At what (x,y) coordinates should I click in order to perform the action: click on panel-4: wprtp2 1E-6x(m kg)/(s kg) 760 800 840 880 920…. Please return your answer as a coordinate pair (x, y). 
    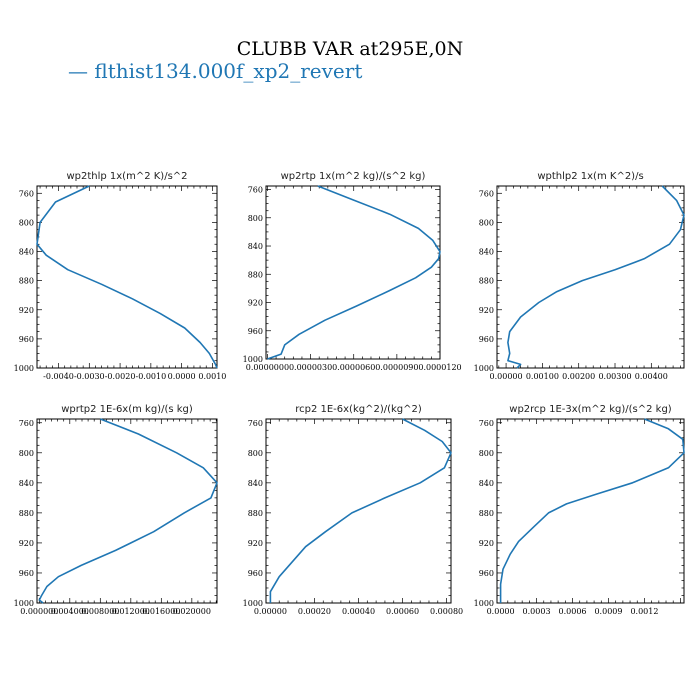
    Looking at the image, I should click on (116, 510).